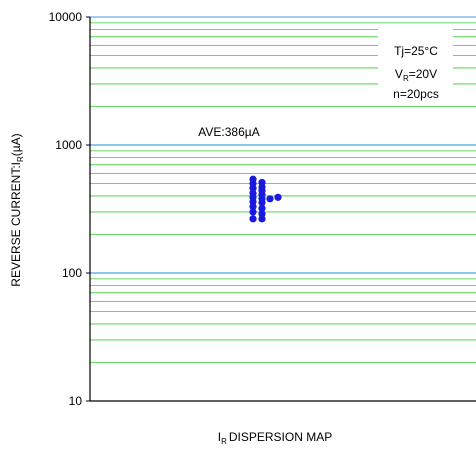 Image resolution: width=476 pixels, height=455 pixels. I want to click on average-annotation: AVE:386µA, so click(228, 132).